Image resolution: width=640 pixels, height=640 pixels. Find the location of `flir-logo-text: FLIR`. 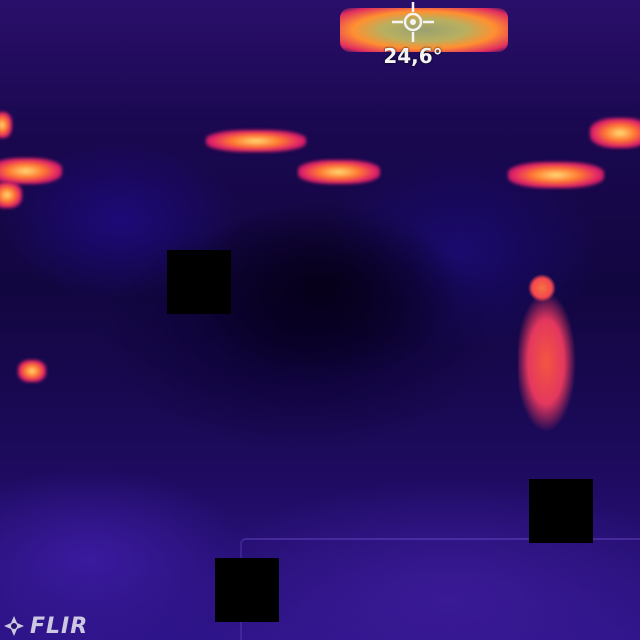

flir-logo-text: FLIR is located at coordinates (59, 626).